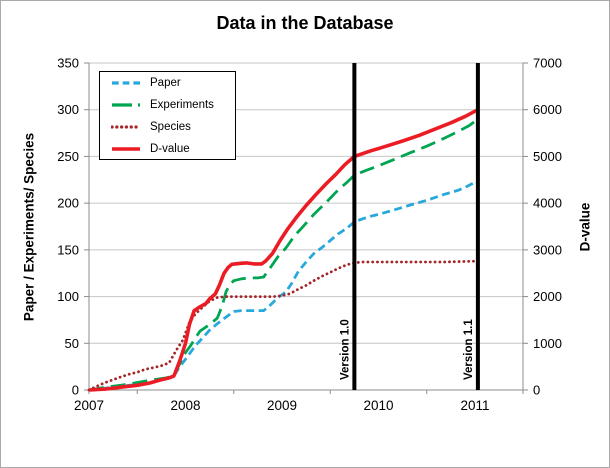 The image size is (610, 468). I want to click on svg-text: 200, so click(68, 203).